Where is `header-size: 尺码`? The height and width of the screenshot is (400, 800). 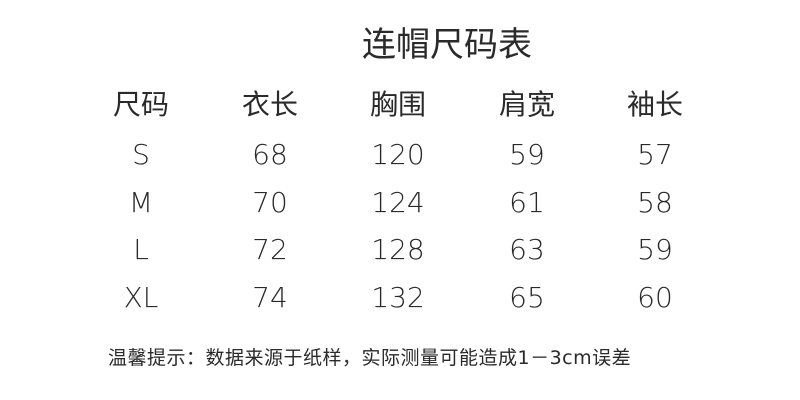 header-size: 尺码 is located at coordinates (140, 104).